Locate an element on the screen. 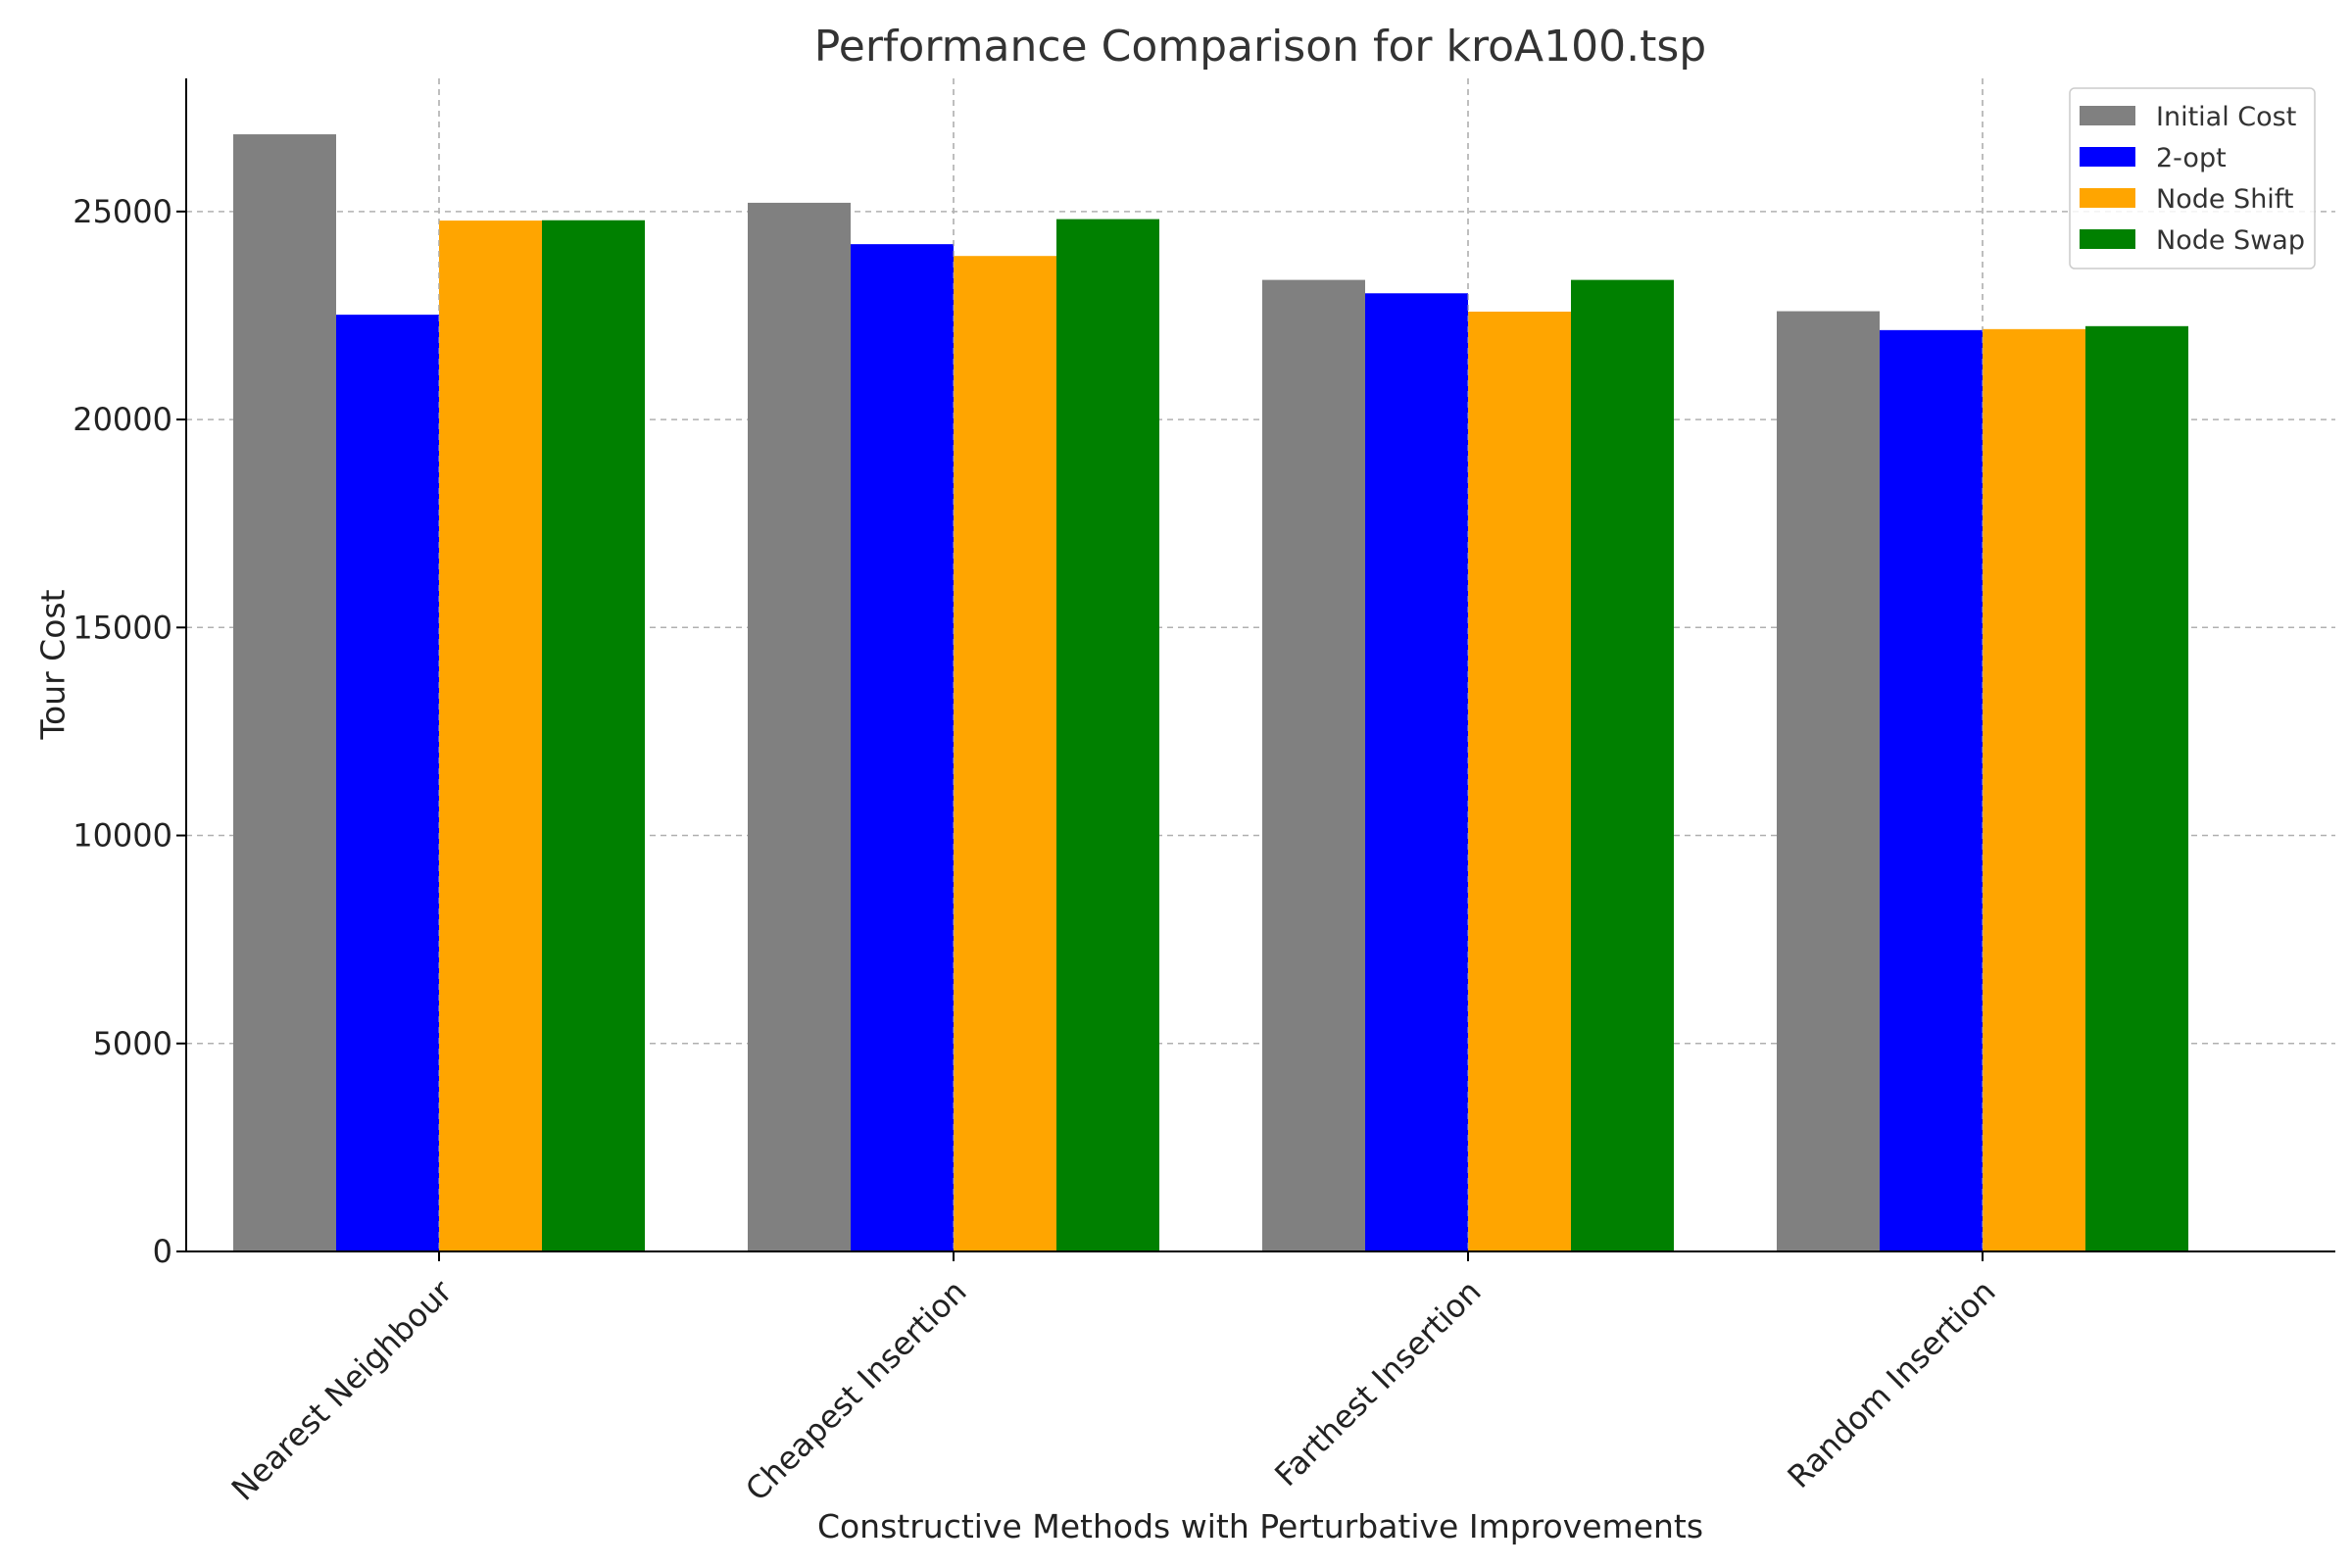 This screenshot has height=1568, width=2352. y-tick-label: 25000 is located at coordinates (122, 211).